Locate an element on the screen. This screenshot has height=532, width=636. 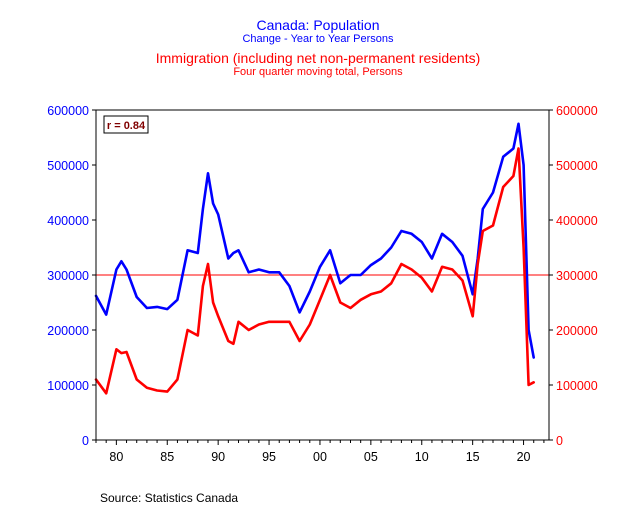
y-tick-label-left: 0 is located at coordinates (85, 441).